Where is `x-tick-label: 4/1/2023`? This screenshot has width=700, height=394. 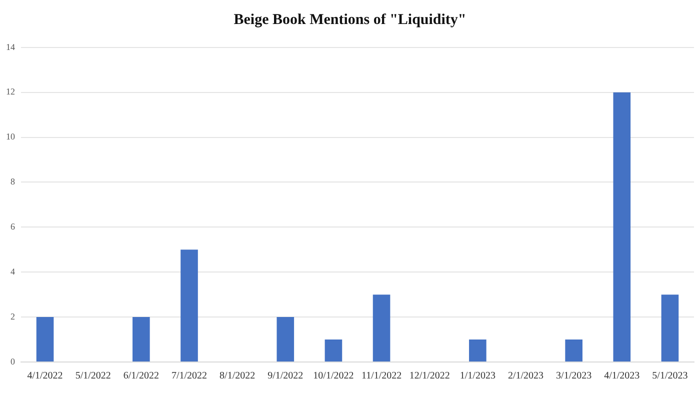
x-tick-label: 4/1/2023 is located at coordinates (622, 376).